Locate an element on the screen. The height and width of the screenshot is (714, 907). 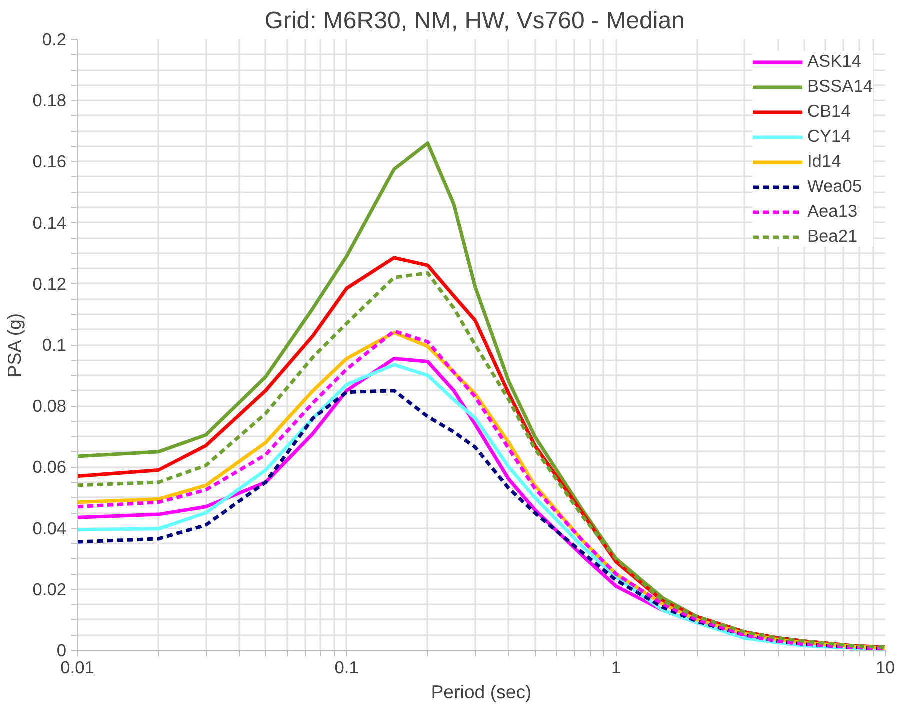
y-tick-label: 0.04 is located at coordinates (49, 528).